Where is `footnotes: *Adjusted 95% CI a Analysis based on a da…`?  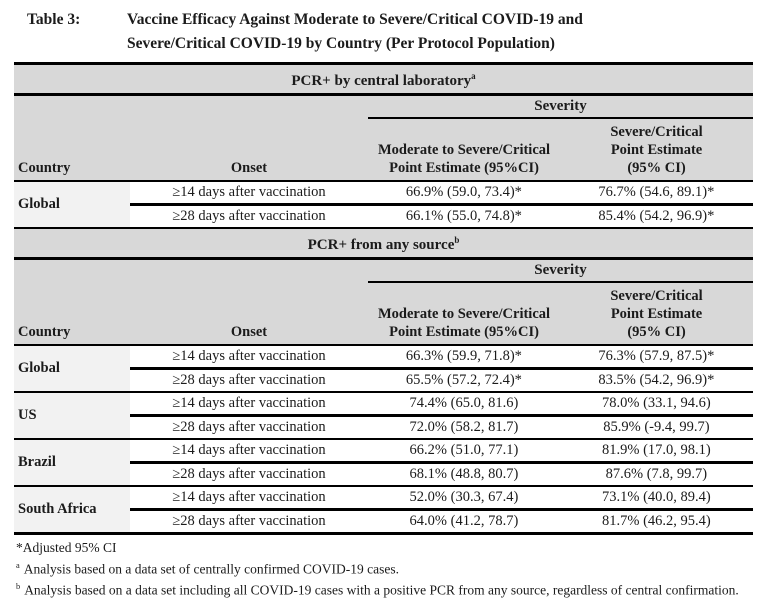 footnotes: *Adjusted 95% CI a Analysis based on a da… is located at coordinates (383, 569).